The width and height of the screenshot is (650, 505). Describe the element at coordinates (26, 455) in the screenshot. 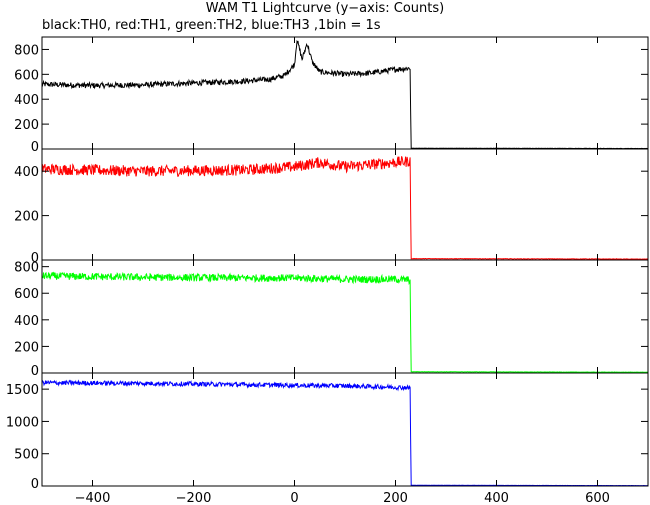

I see `y-tick-label: 500` at that location.